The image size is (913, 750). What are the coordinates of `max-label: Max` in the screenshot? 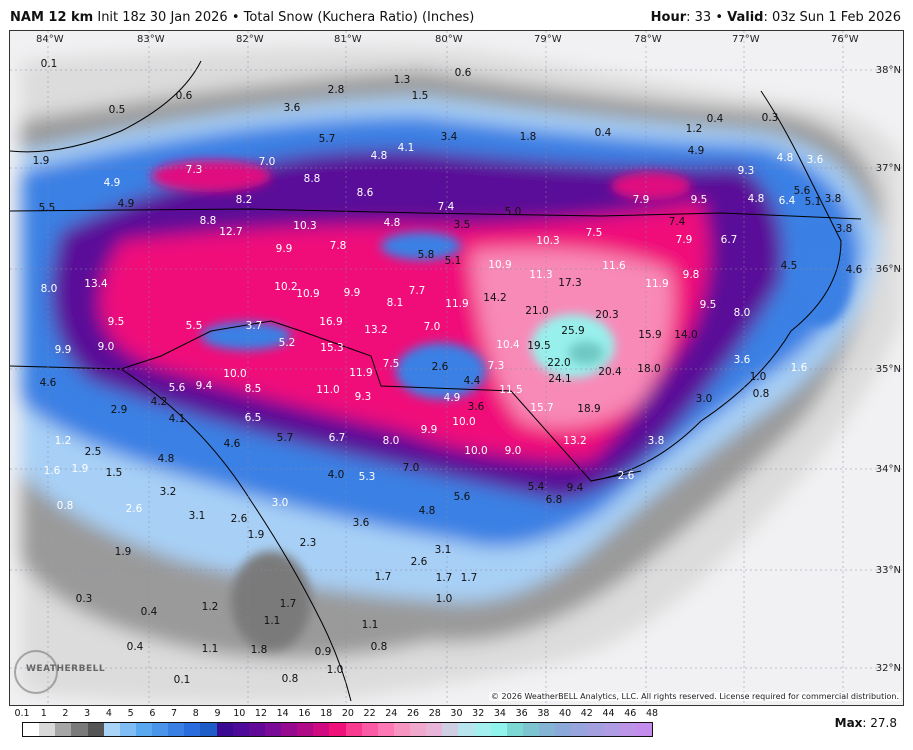 It's located at (848, 723).